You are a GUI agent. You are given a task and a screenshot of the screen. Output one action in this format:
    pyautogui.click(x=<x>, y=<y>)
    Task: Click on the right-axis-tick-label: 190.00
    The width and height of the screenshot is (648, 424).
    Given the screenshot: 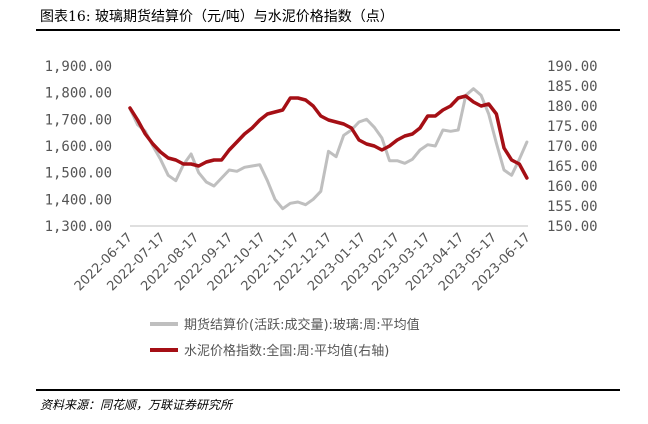 What is the action you would take?
    pyautogui.click(x=572, y=67)
    